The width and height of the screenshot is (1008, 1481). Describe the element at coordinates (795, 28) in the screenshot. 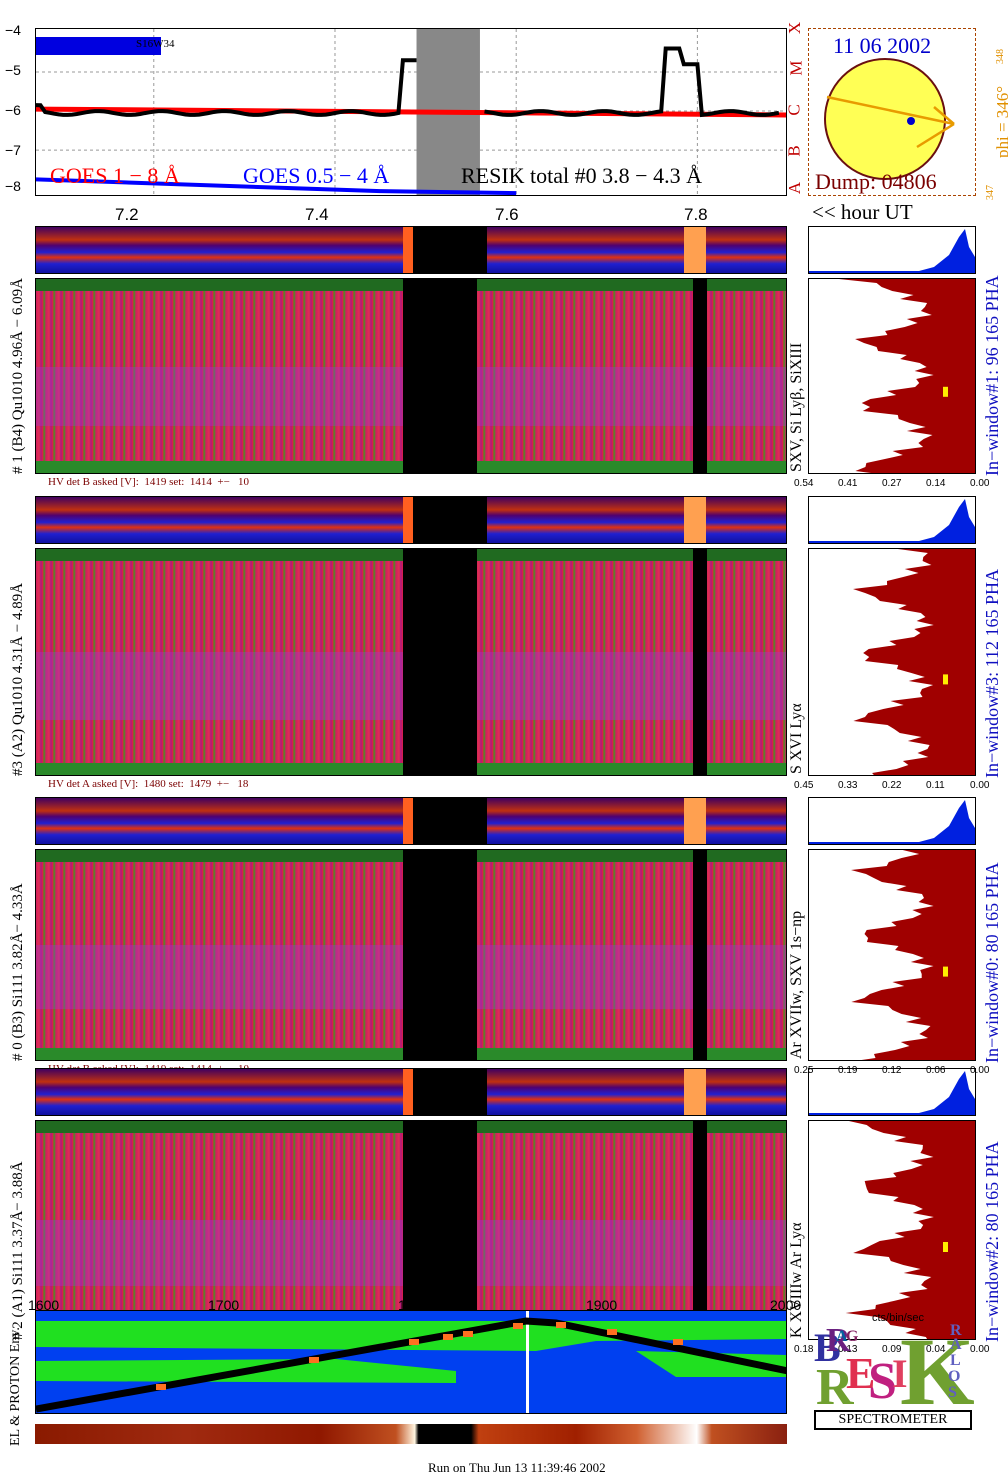

I see `goes-class-X: X` at that location.